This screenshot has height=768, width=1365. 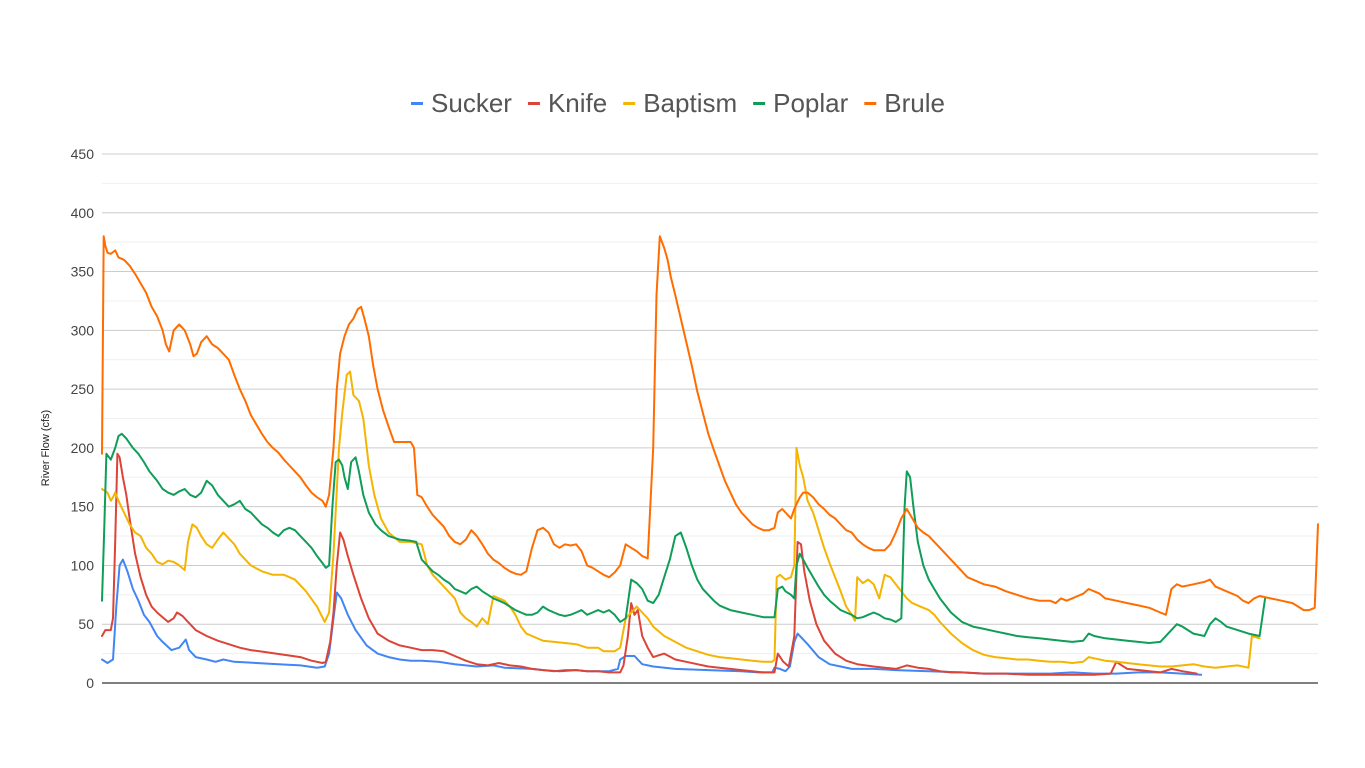 What do you see at coordinates (577, 103) in the screenshot?
I see `legend-label: Knife` at bounding box center [577, 103].